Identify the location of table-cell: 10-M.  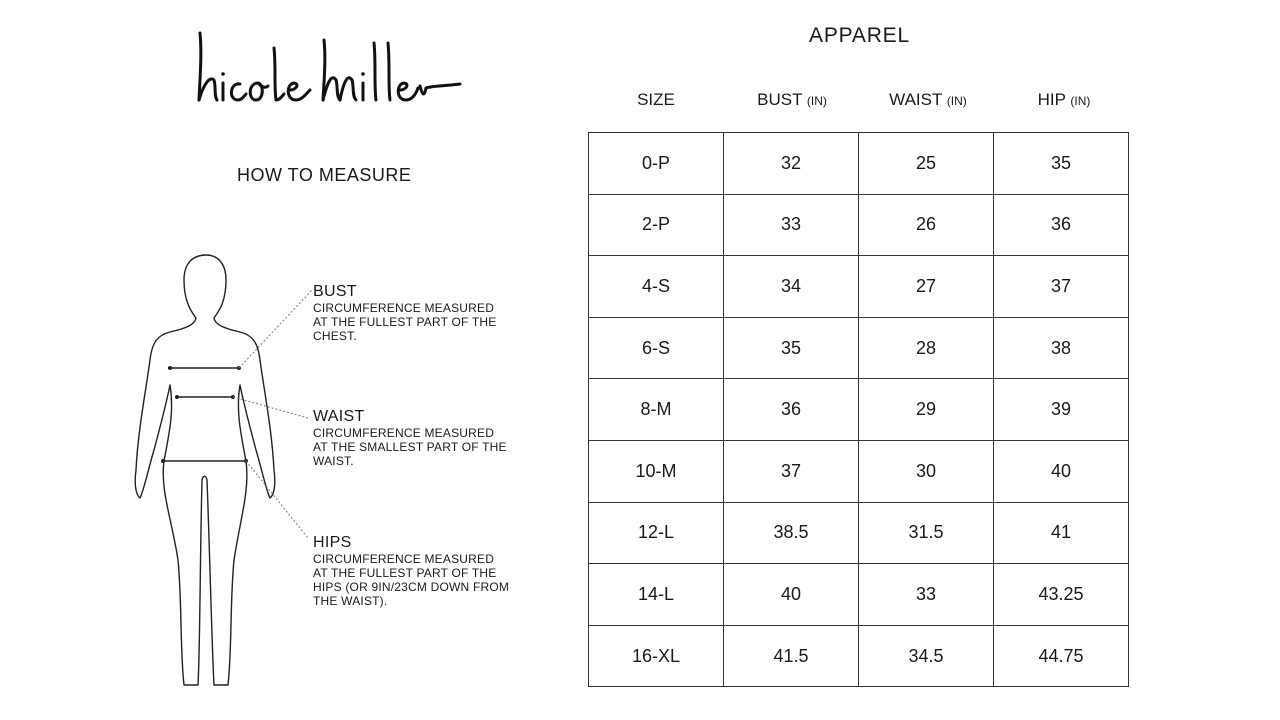
(656, 471).